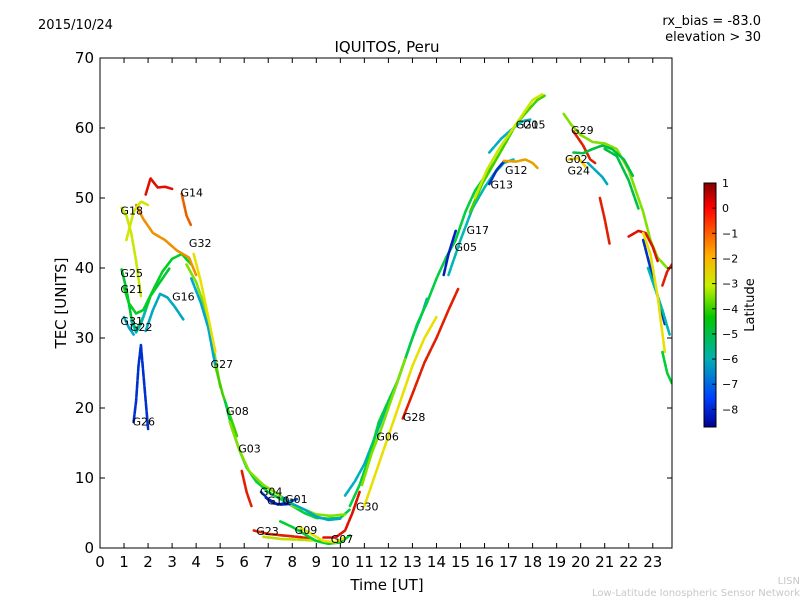 This screenshot has width=800, height=600. I want to click on prn-label-G08: G08, so click(237, 411).